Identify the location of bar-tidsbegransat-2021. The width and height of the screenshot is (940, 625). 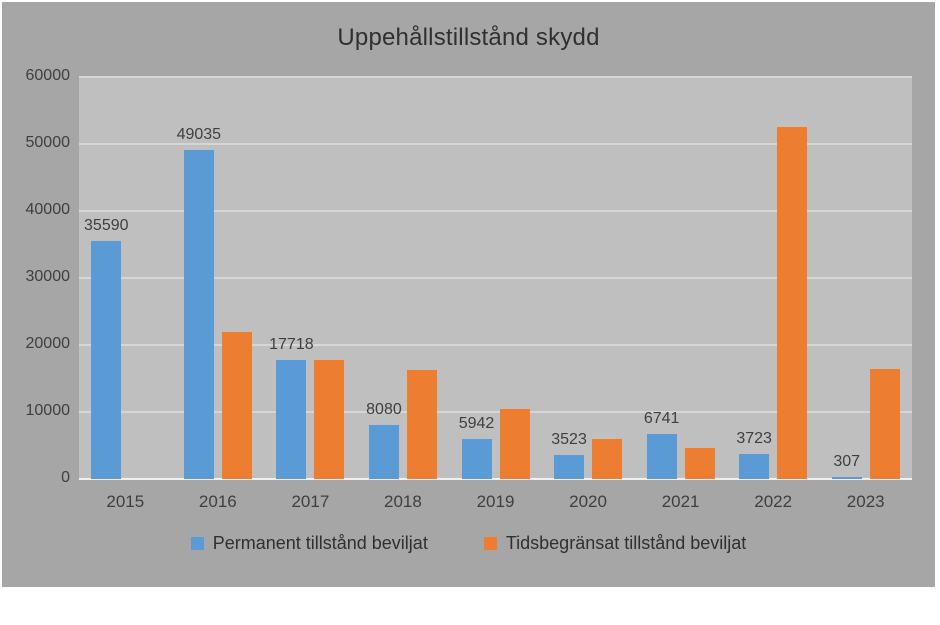
(699, 463).